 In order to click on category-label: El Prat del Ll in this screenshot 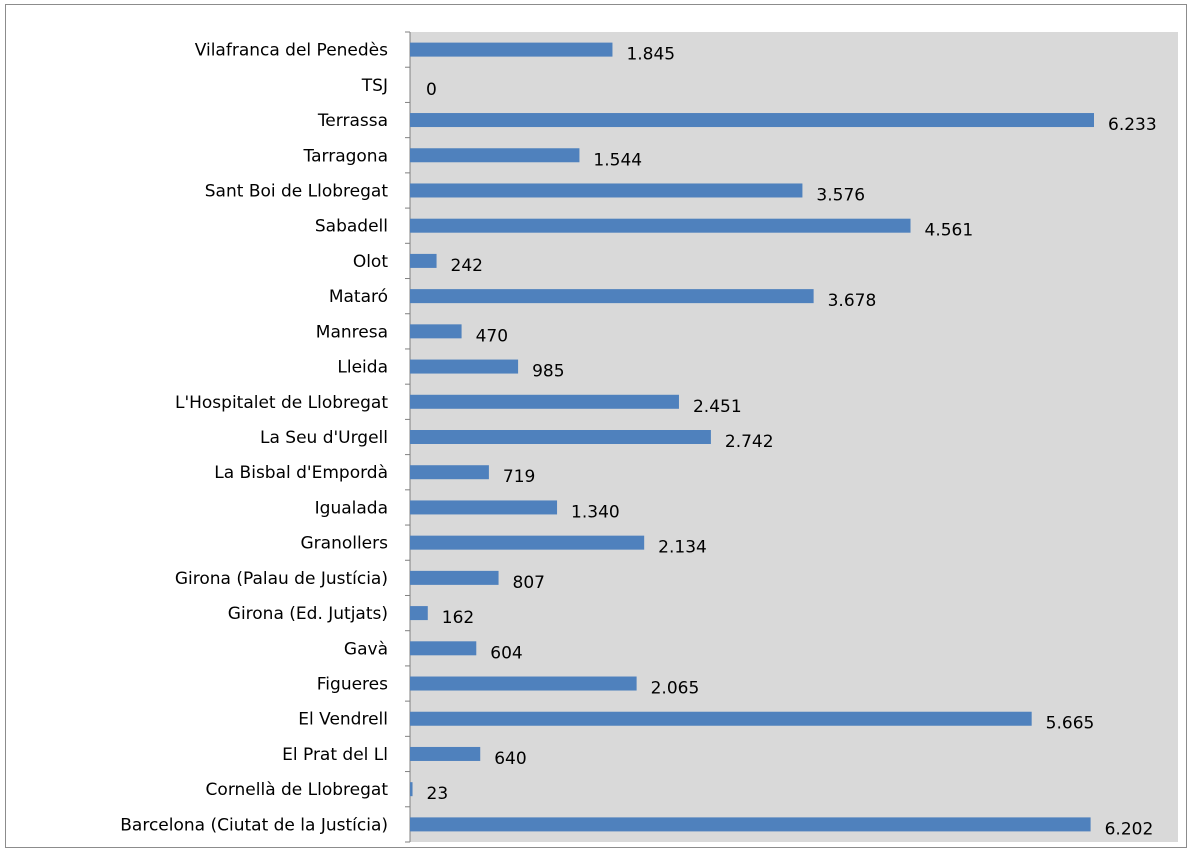, I will do `click(335, 755)`.